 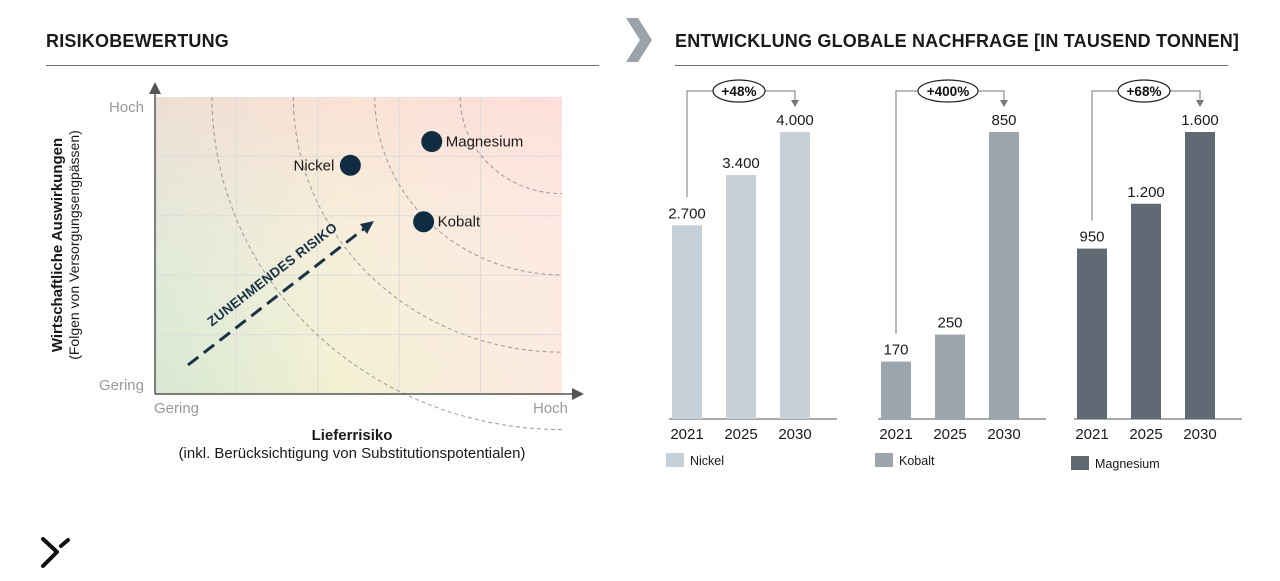 I want to click on bar-magnesium-2021, so click(x=1092, y=333).